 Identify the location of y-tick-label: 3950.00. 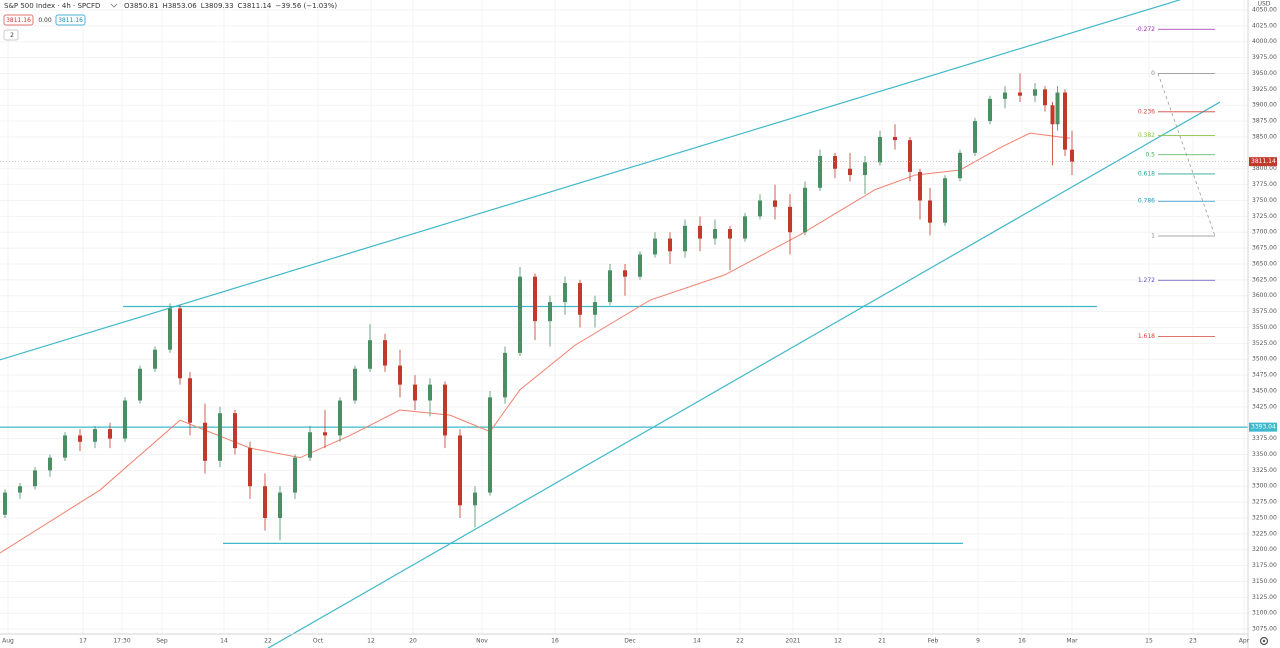
(1264, 73).